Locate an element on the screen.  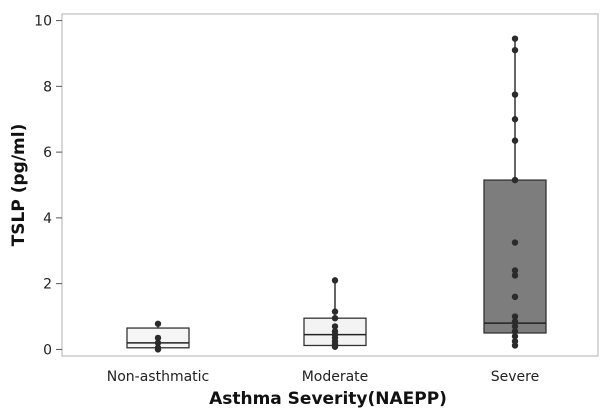
x-category-label: Moderate is located at coordinates (335, 377).